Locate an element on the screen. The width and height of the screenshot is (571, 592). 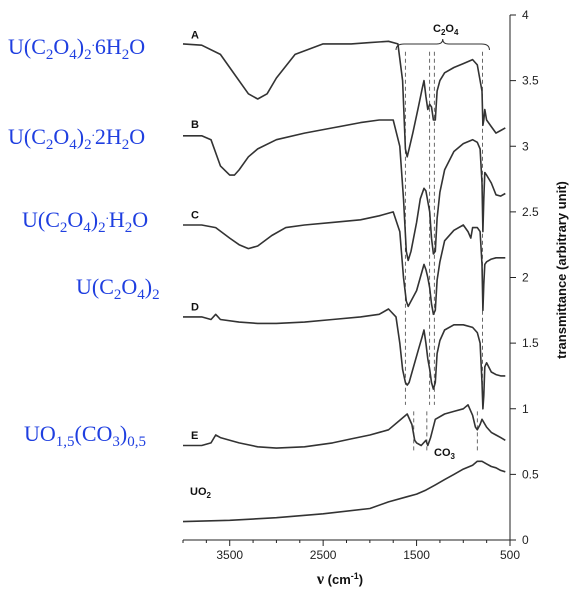
oxalate-band-label: C2O4 is located at coordinates (446, 30).